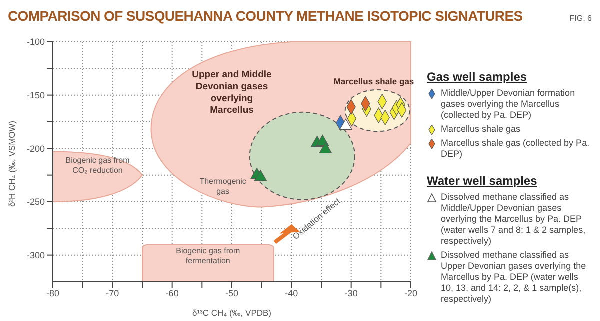  What do you see at coordinates (35, 95) in the screenshot?
I see `y-tick-label: -150` at bounding box center [35, 95].